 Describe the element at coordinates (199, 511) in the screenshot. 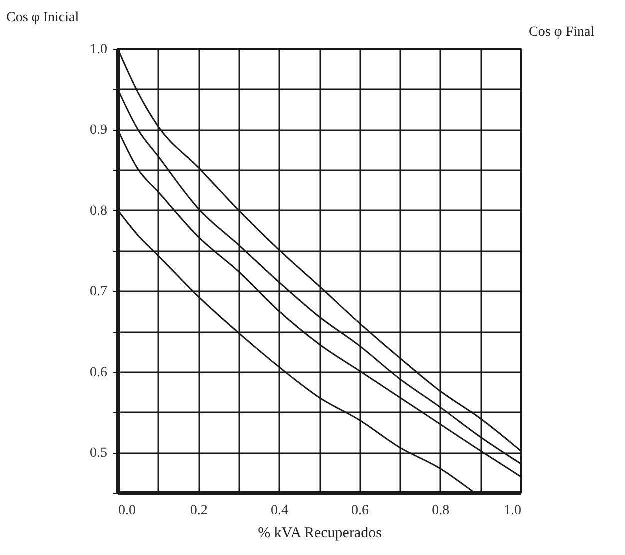

I see `x-tick-label: 0.2` at that location.